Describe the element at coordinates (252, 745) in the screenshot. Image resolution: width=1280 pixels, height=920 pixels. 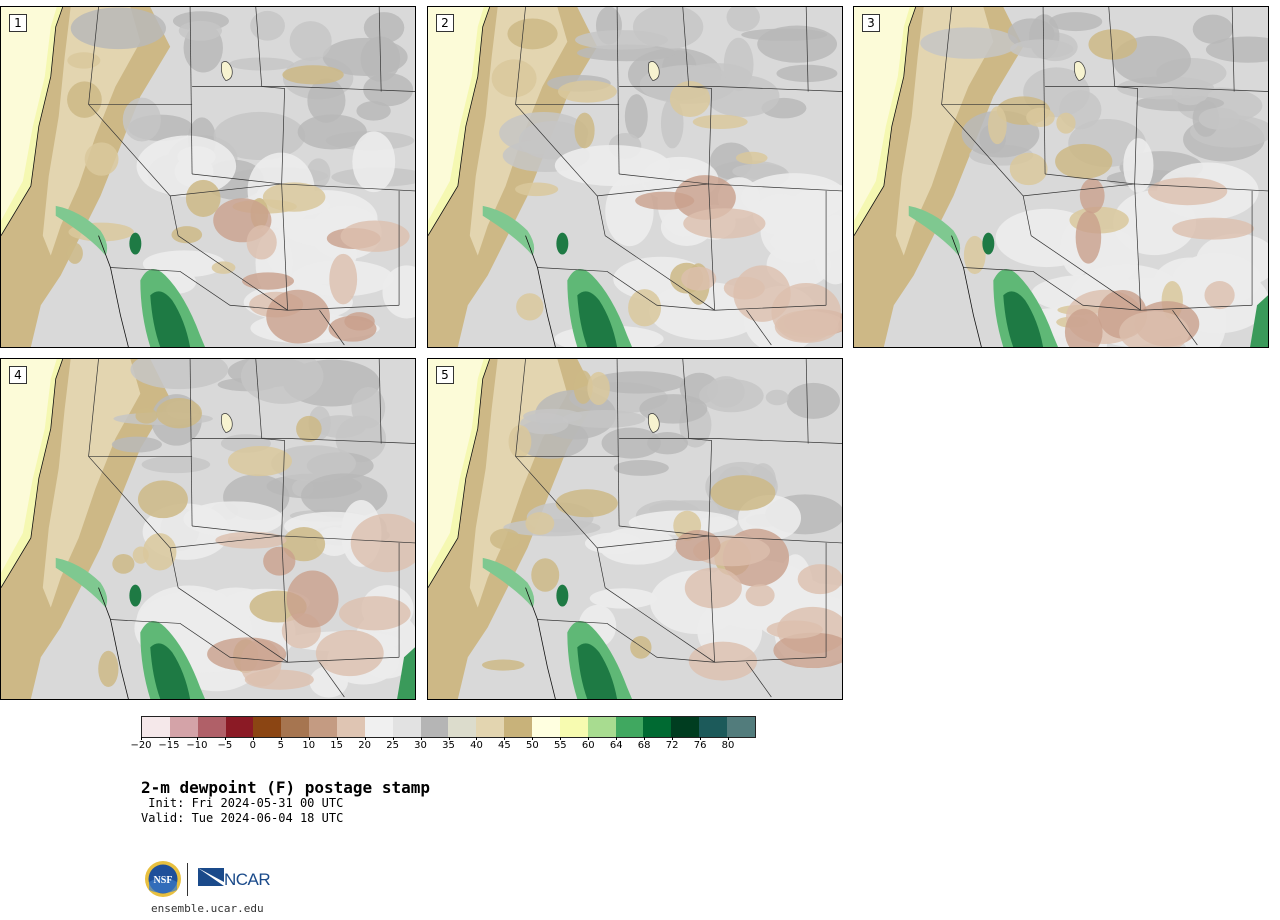
I see `colorbar-tick-label: 0` at that location.